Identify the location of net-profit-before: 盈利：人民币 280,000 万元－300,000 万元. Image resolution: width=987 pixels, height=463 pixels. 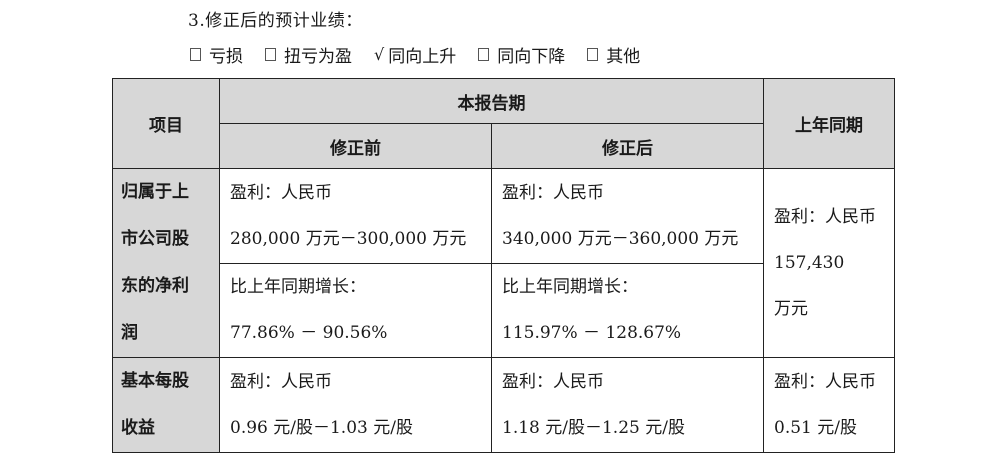
(355, 216).